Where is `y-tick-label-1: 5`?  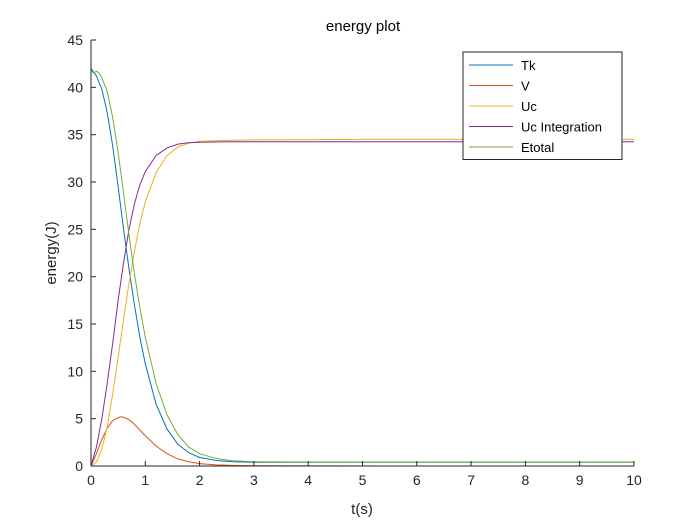
y-tick-label-1: 5 is located at coordinates (79, 419).